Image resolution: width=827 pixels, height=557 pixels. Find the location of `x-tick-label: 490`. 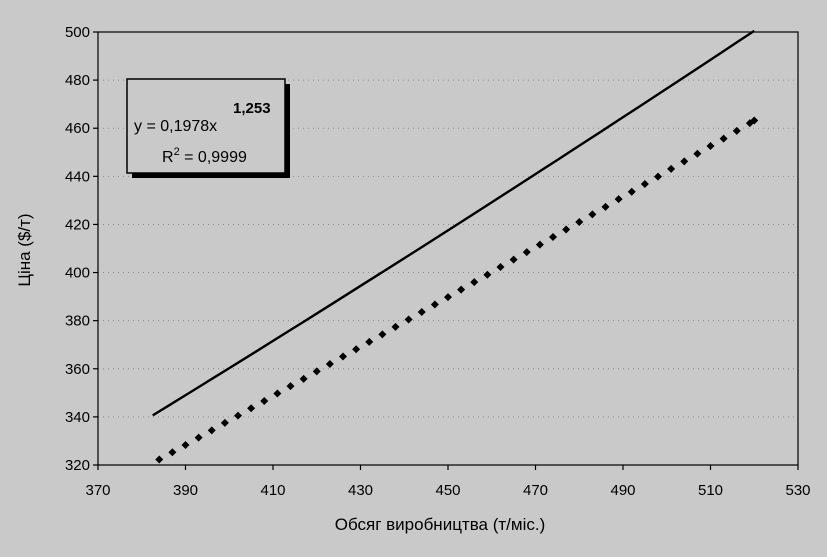

x-tick-label: 490 is located at coordinates (622, 490).